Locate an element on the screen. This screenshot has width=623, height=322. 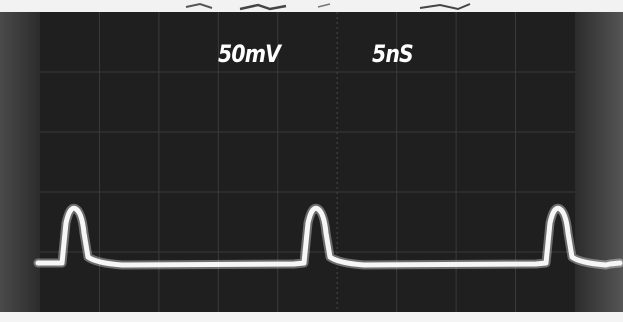
volts-per-div-label: 50mV is located at coordinates (249, 54).